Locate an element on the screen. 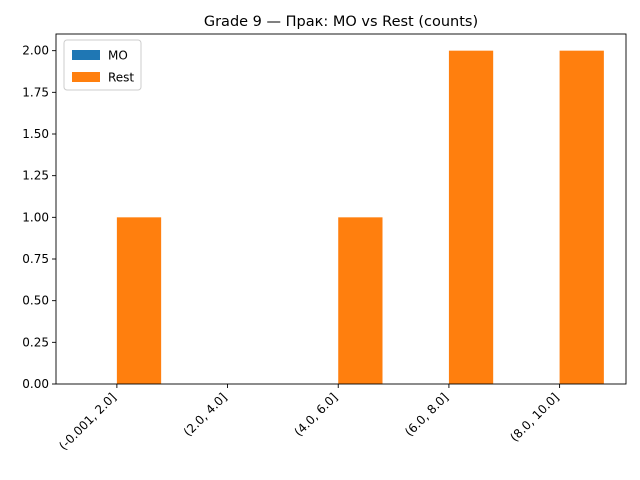 This screenshot has width=640, height=480. y-tick-label: 0.25 is located at coordinates (35, 342).